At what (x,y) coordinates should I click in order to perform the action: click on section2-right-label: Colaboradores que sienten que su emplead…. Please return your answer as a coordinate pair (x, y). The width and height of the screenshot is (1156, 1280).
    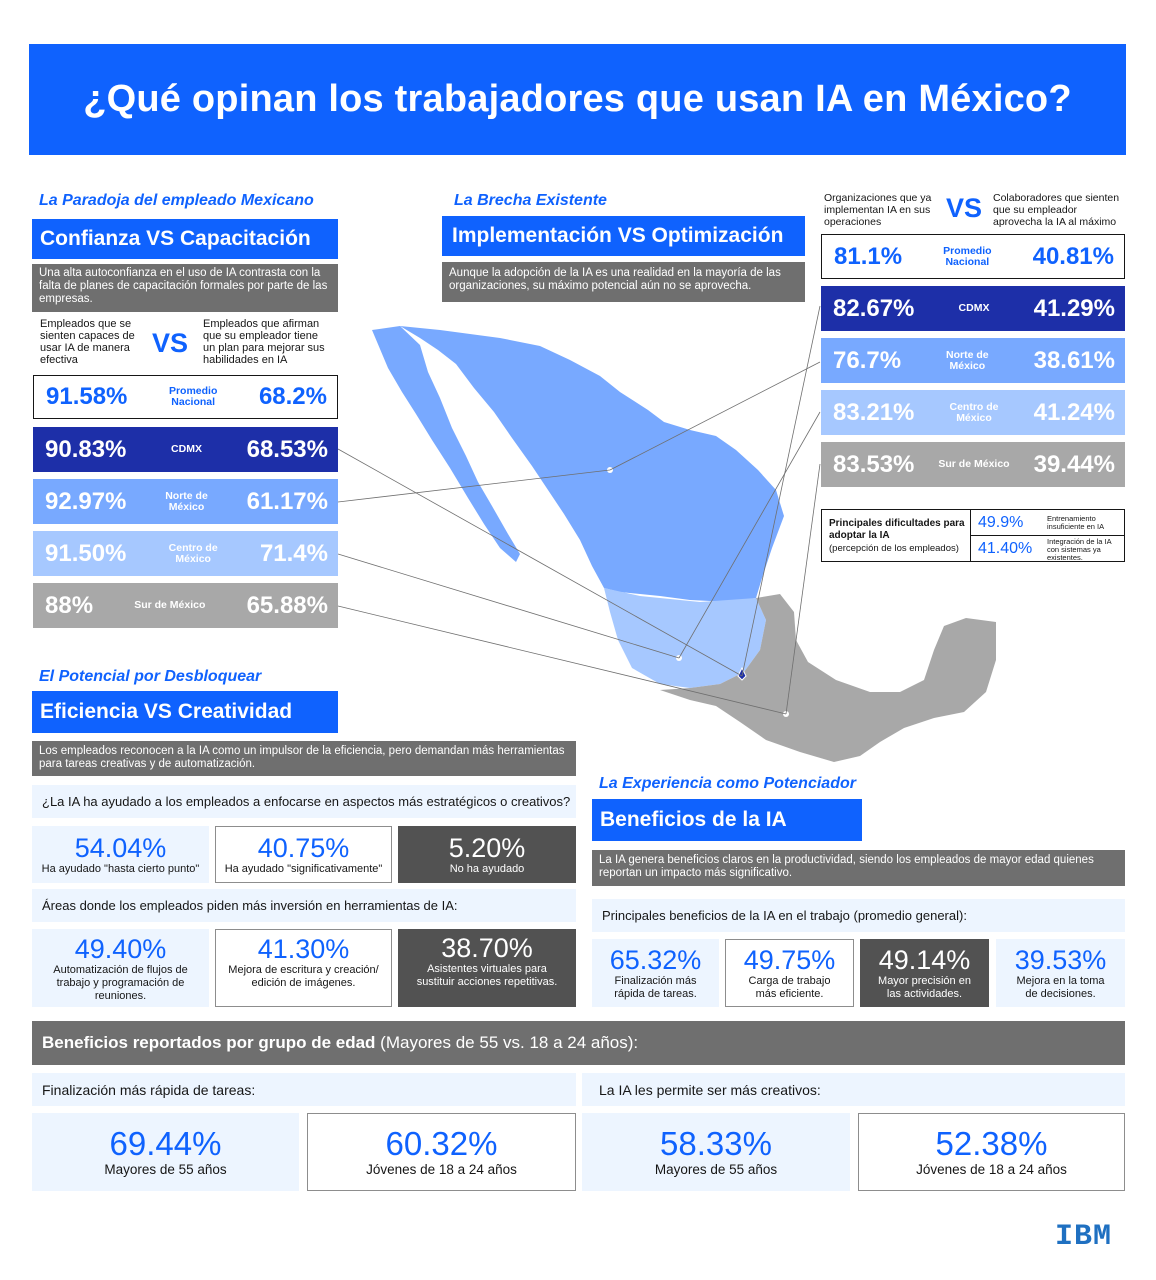
    Looking at the image, I should click on (1056, 210).